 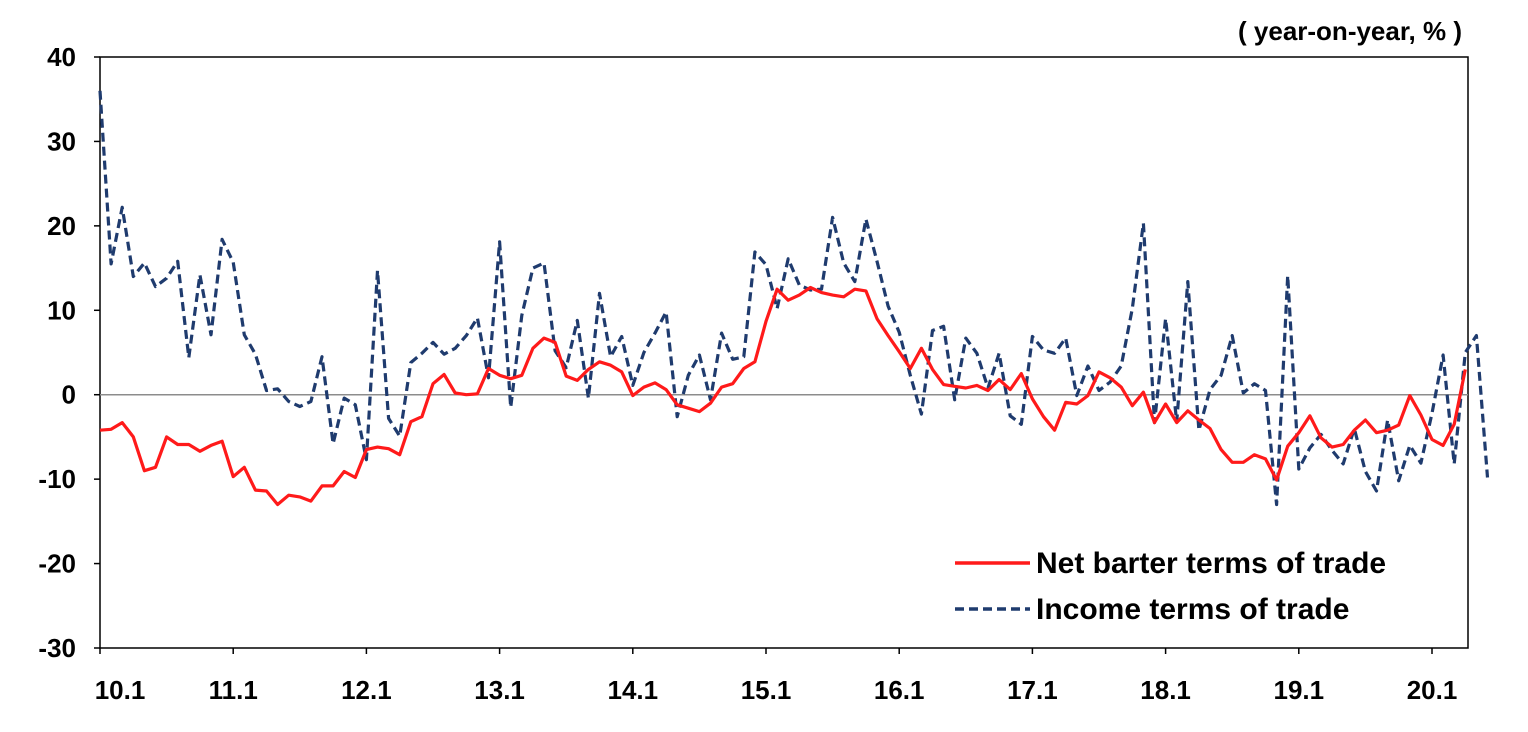 What do you see at coordinates (1432, 690) in the screenshot?
I see `x-tick-label: 20.1` at bounding box center [1432, 690].